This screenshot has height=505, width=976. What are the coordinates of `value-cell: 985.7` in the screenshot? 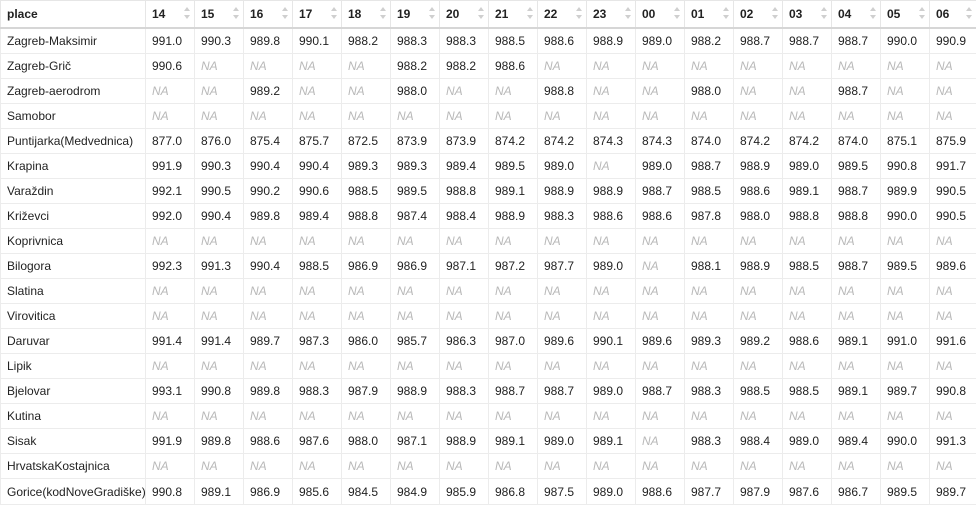 It's located at (415, 341).